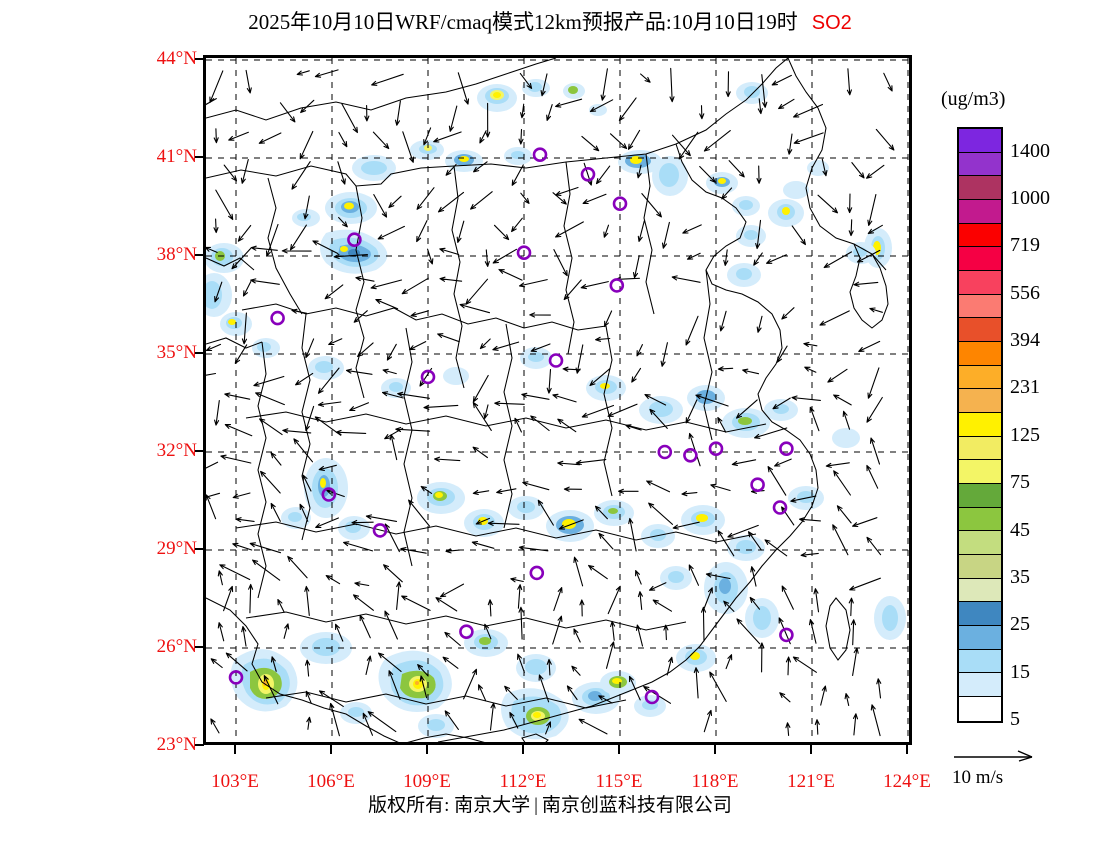 This screenshot has width=1100, height=850. Describe the element at coordinates (1020, 576) in the screenshot. I see `colorbar-tick-label: 35` at that location.